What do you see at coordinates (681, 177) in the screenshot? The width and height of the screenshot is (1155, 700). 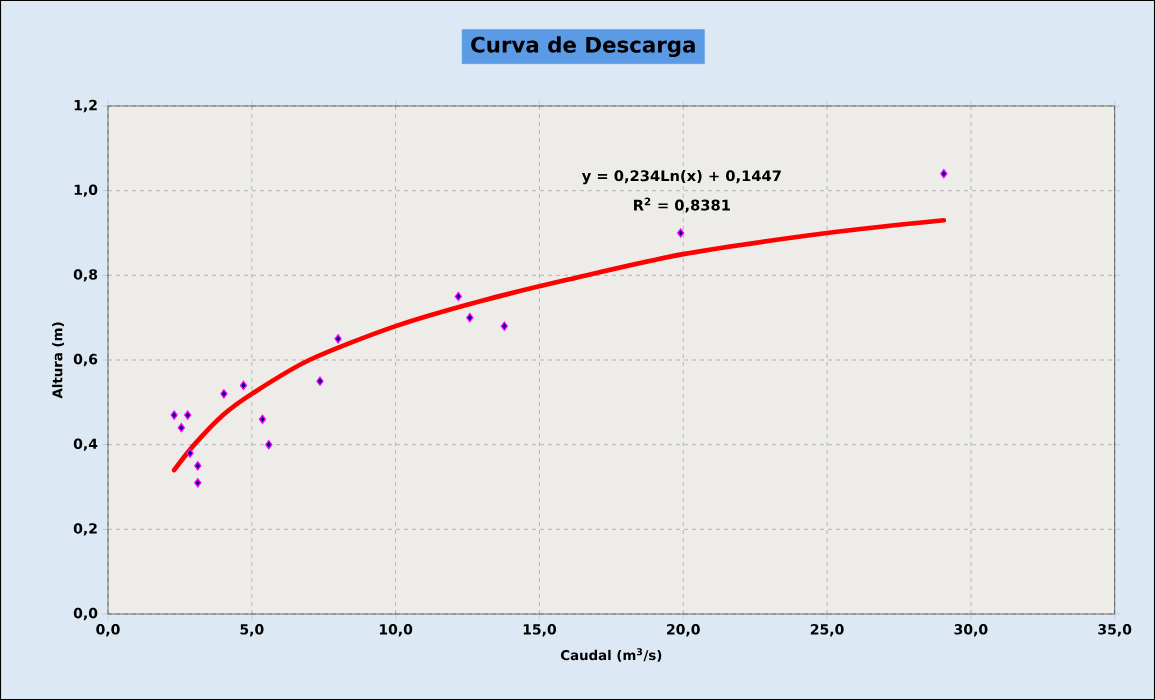 I see `annotation: y = 0,234Ln(x) + 0,1447` at bounding box center [681, 177].